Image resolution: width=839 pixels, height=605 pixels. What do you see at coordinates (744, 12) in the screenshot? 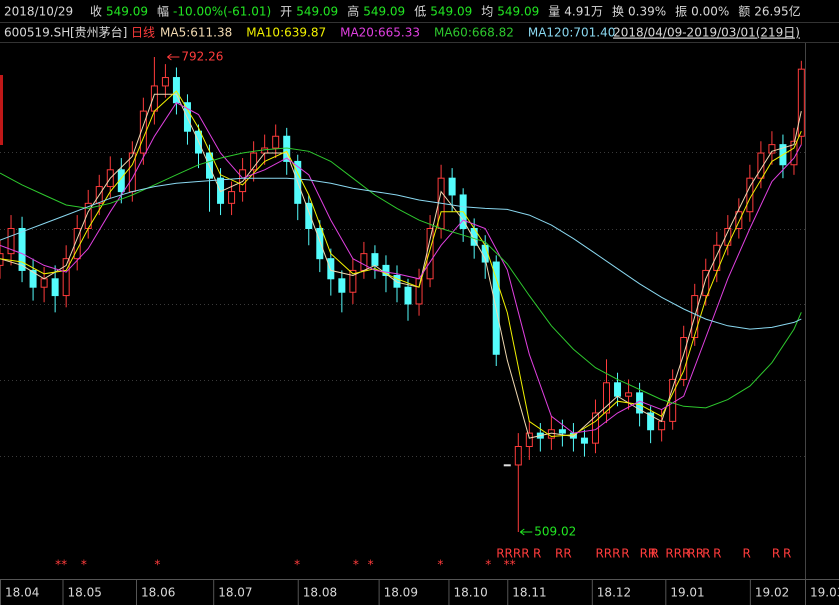
I see `info-label: 额` at bounding box center [744, 12].